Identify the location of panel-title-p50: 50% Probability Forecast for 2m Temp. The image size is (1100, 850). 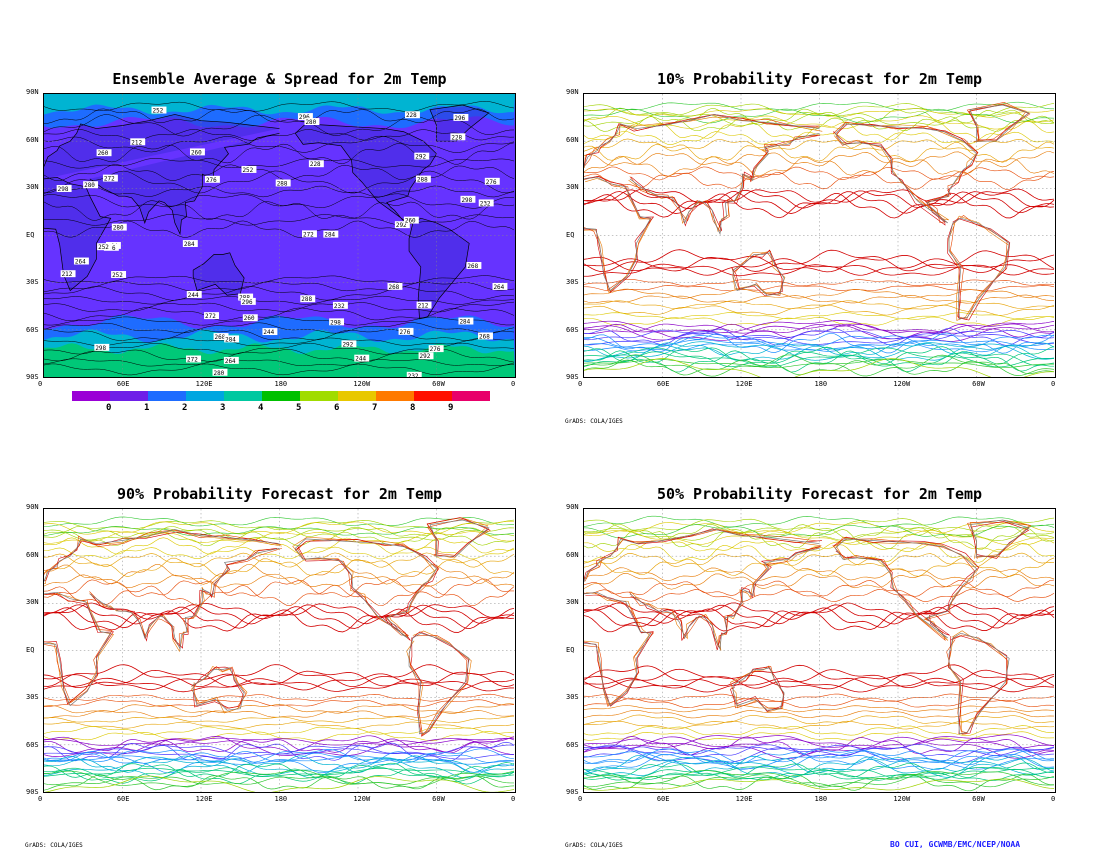
(819, 494).